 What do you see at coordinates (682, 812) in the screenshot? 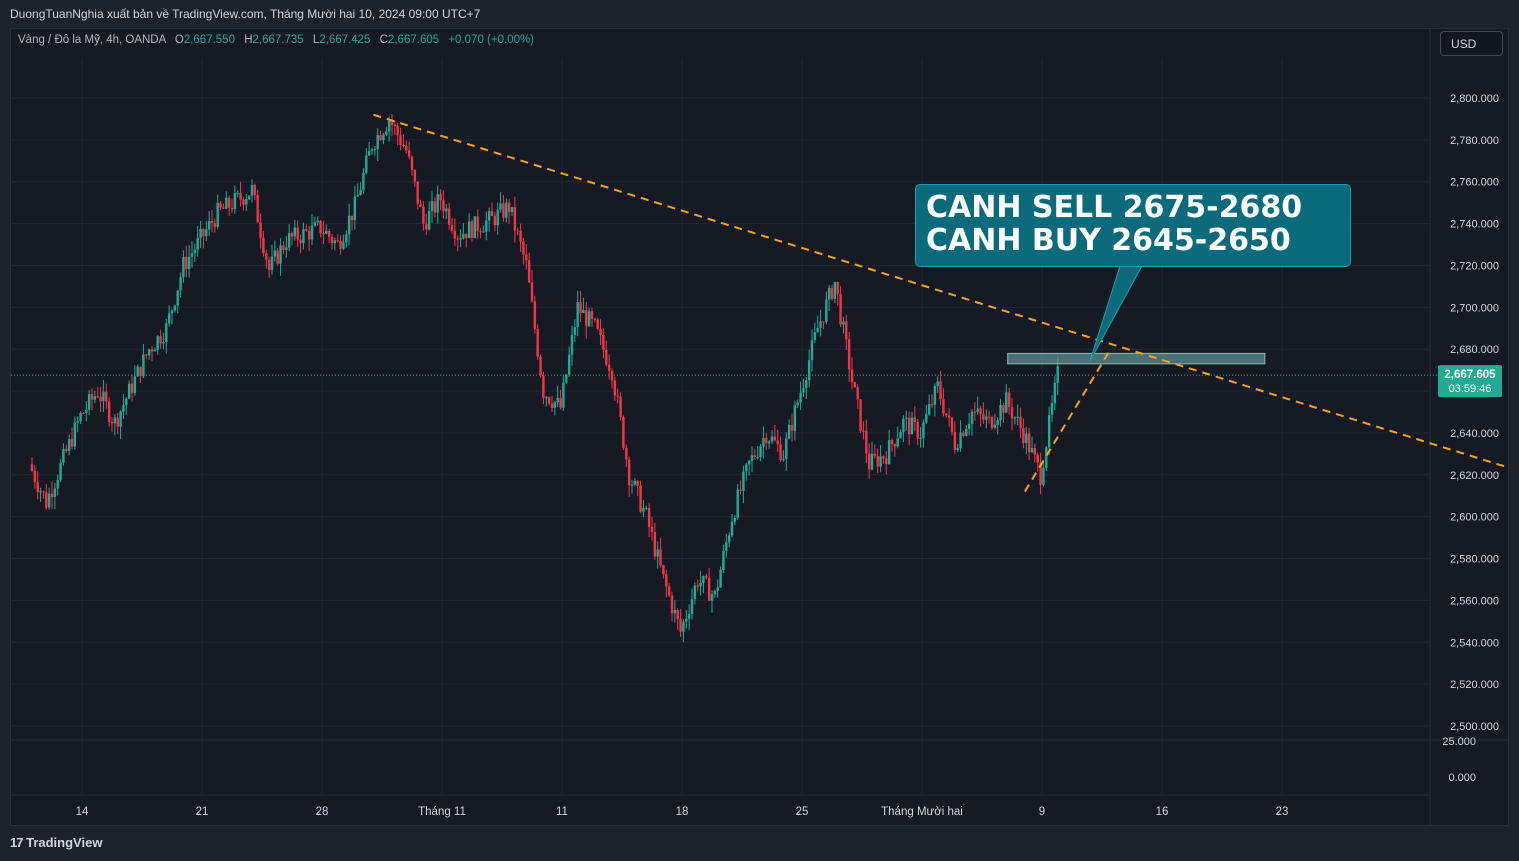
I see `time-axis: 14 21 28 Tháng 11 11 18 25 Tháng Mười hai 9 16 23` at bounding box center [682, 812].